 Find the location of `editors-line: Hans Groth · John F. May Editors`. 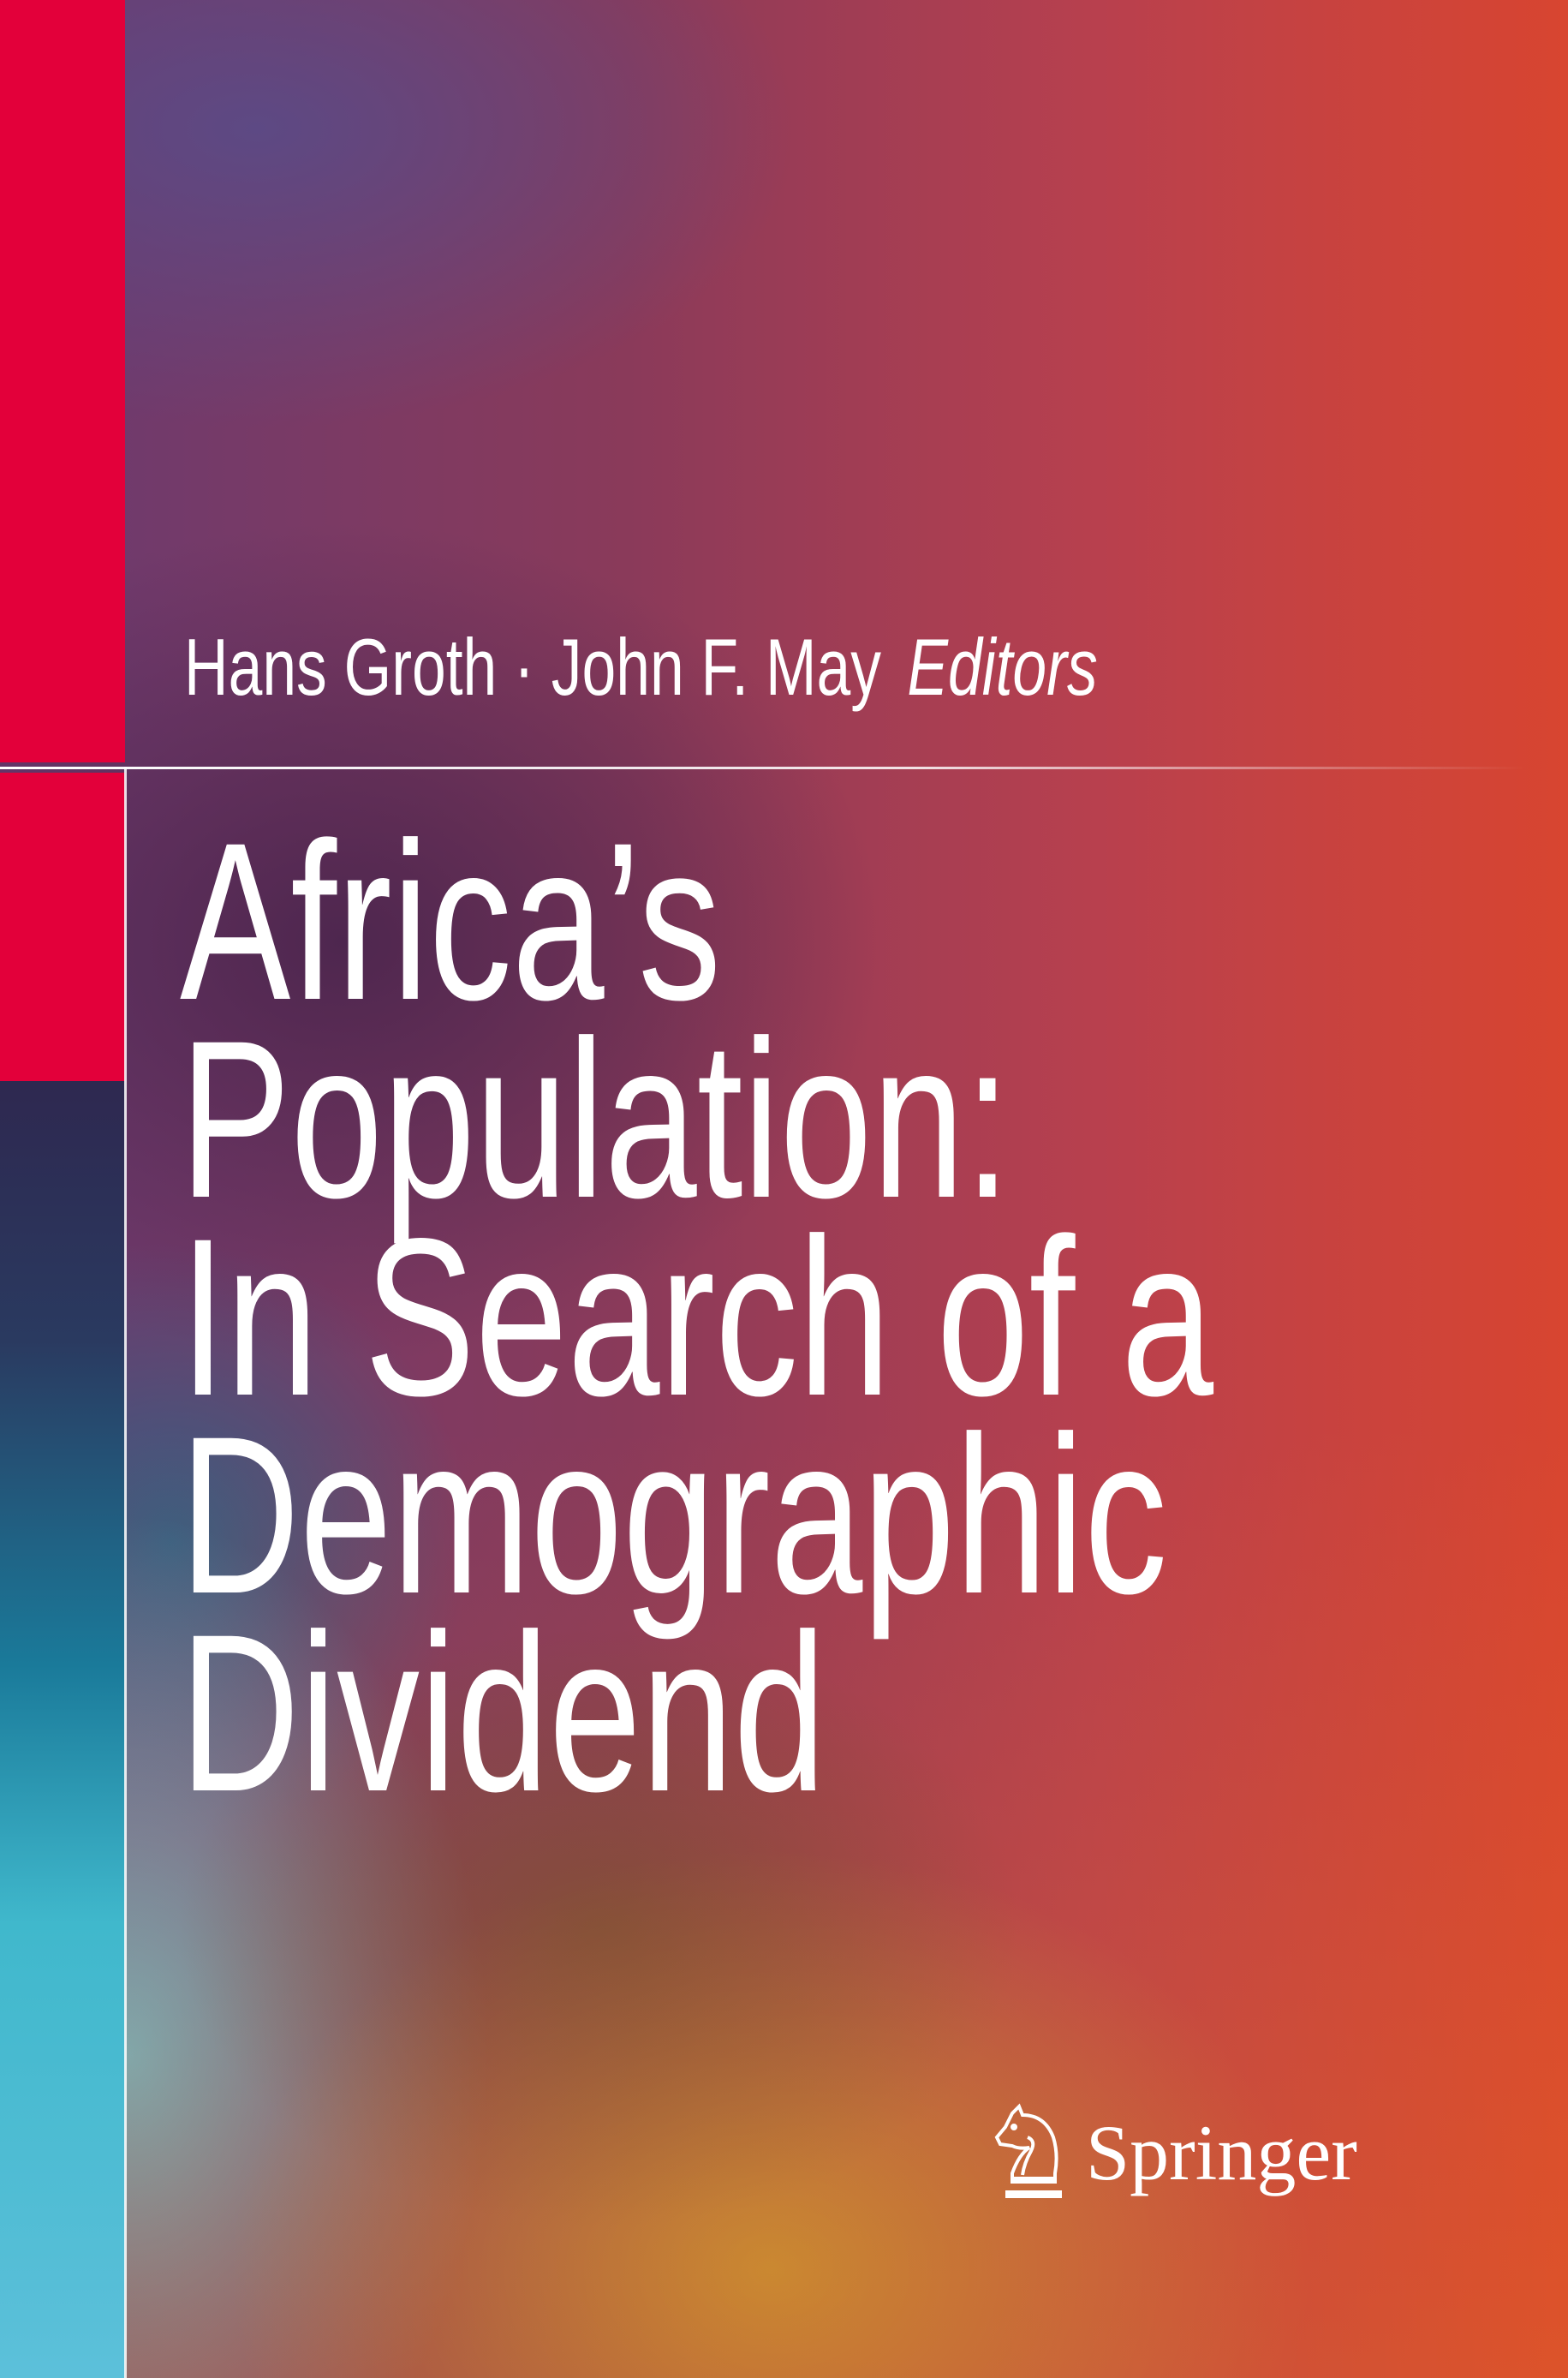

editors-line: Hans Groth · John F. May Editors is located at coordinates (641, 667).